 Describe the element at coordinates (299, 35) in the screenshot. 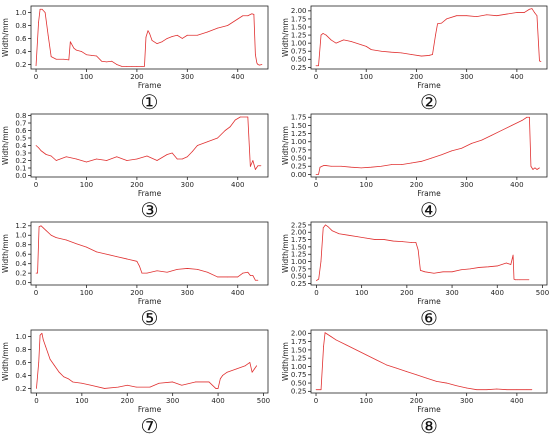

I see `y-tick-label: 1.25` at that location.